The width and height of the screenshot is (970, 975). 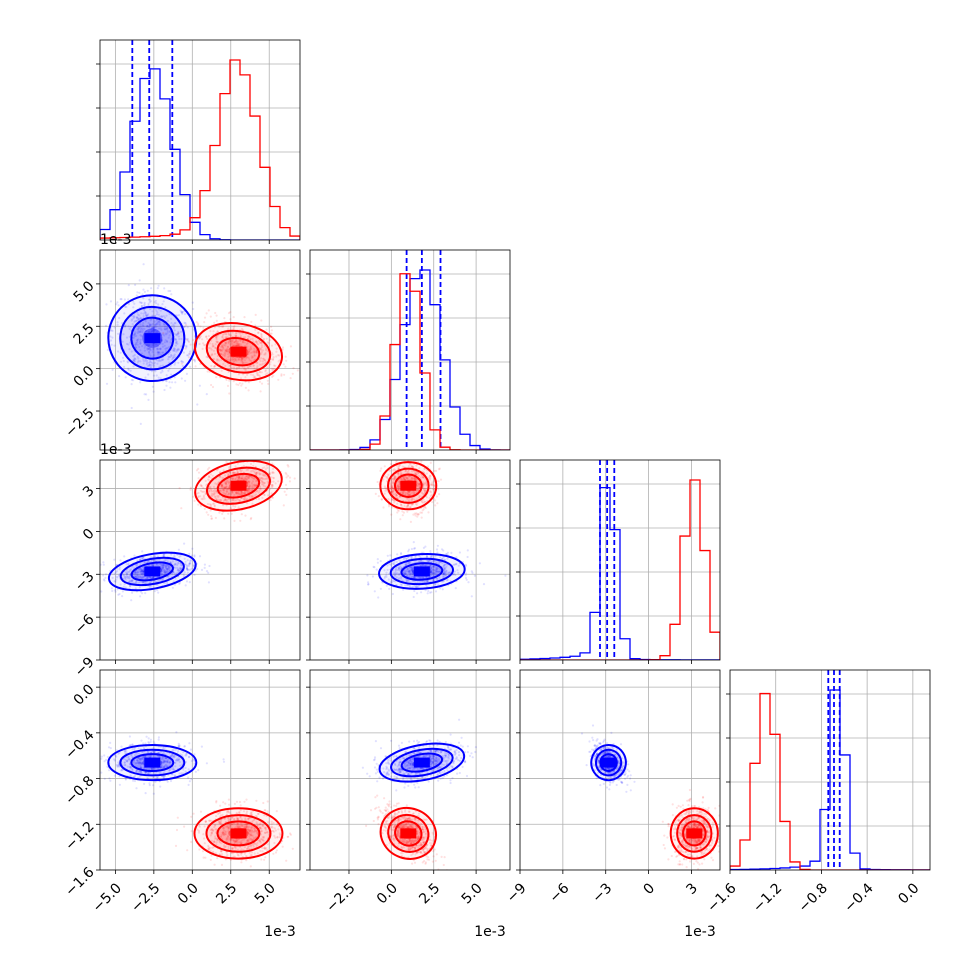 What do you see at coordinates (115, 240) in the screenshot?
I see `y-offset-label-1: 1e-3` at bounding box center [115, 240].